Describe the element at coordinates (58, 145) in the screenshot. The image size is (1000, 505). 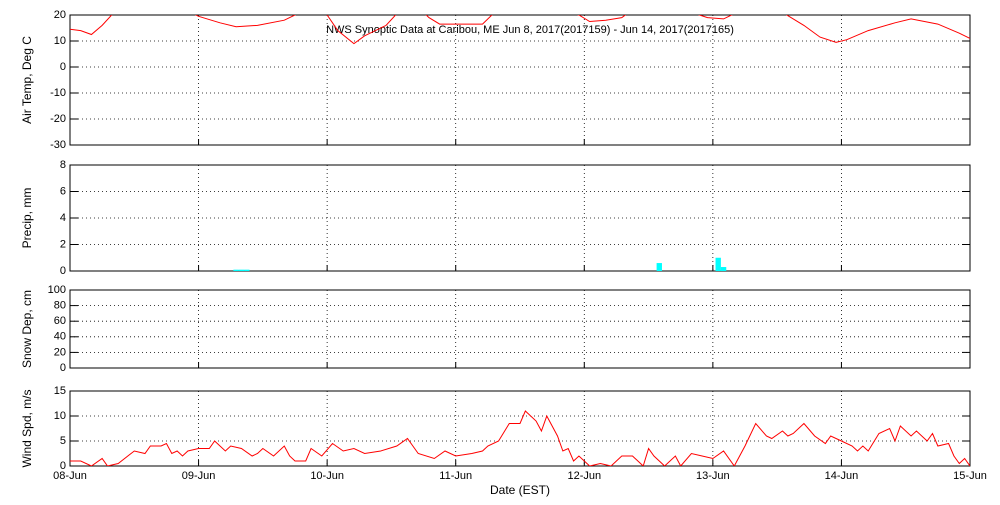
I see `y-tick-label: -30` at that location.